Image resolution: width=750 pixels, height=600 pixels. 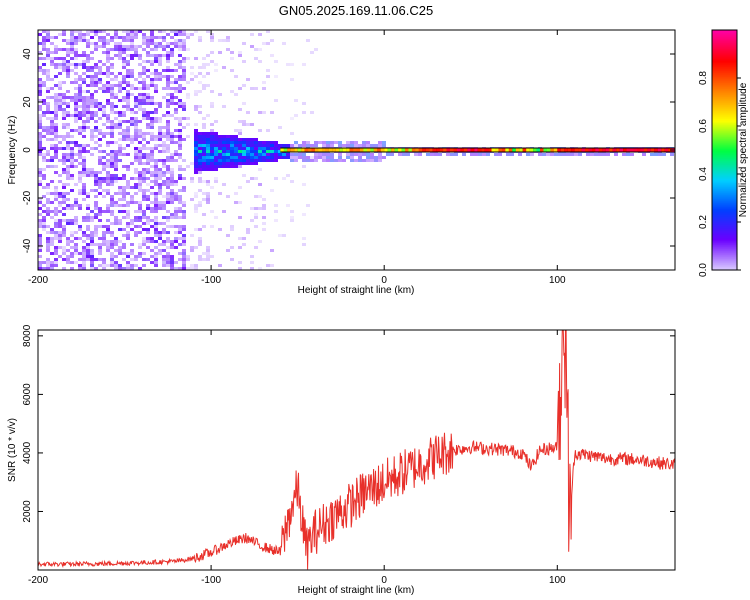 What do you see at coordinates (211, 580) in the screenshot?
I see `x-tick-label: -100` at bounding box center [211, 580].